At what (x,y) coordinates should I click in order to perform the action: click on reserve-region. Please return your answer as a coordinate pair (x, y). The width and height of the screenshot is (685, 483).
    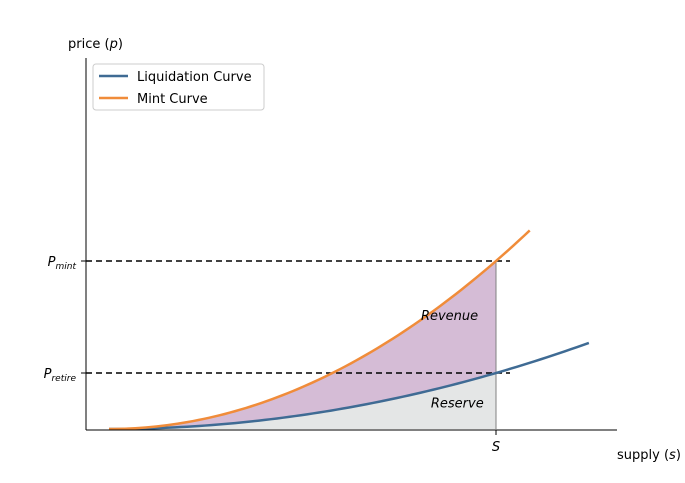
    Looking at the image, I should click on (302, 401).